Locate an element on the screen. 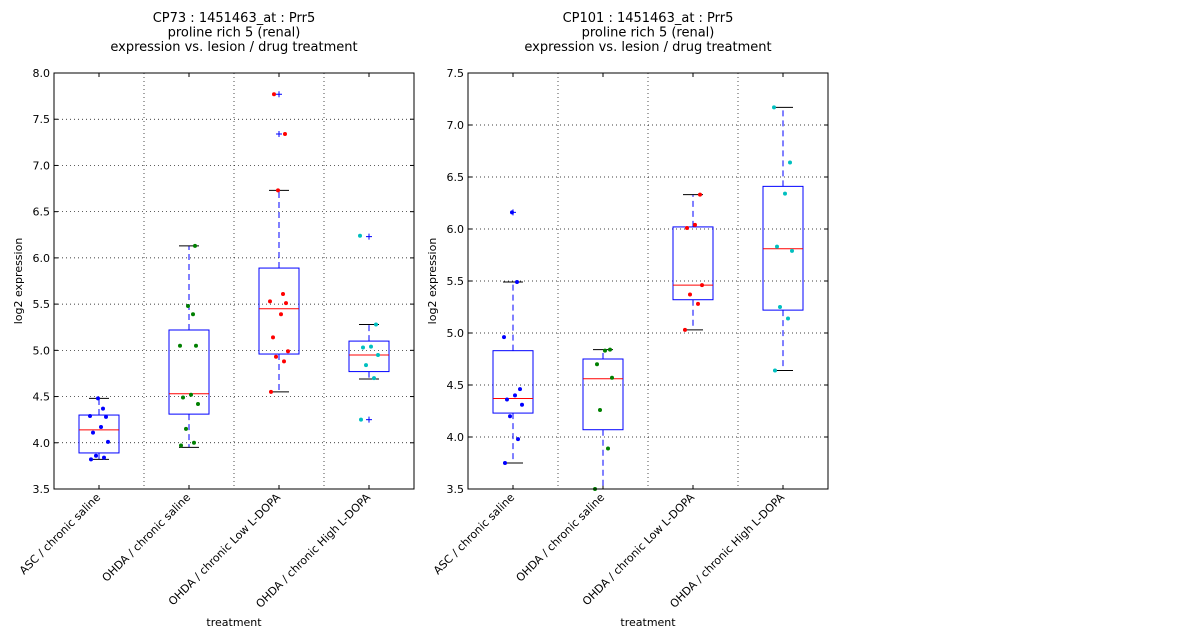  y-axis-label: log2 expression is located at coordinates (18, 281).